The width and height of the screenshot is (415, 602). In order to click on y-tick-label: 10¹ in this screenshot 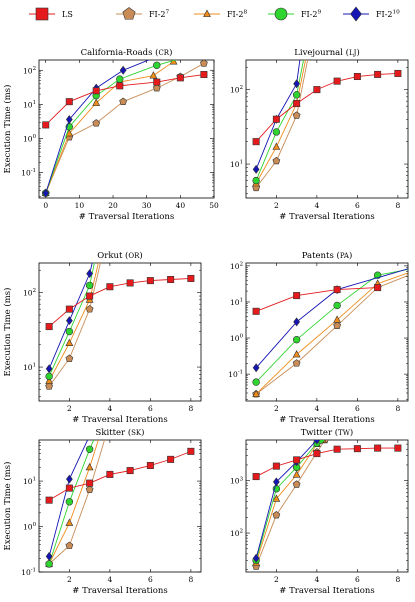, I will do `click(236, 302)`.